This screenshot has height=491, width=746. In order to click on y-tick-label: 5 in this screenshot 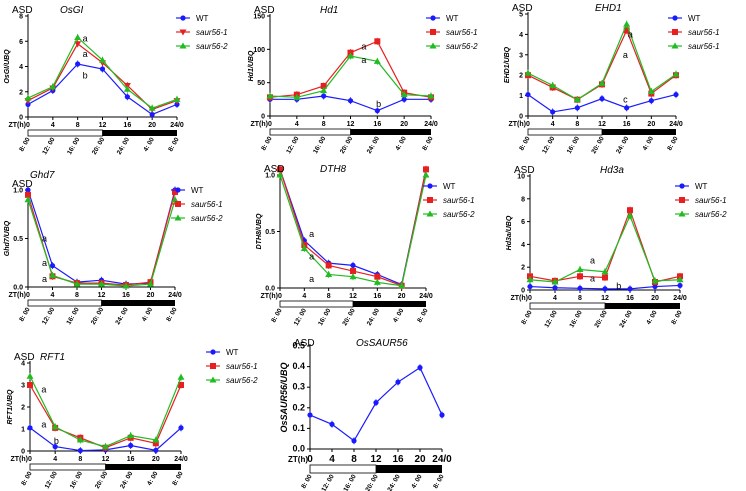, I will do `click(521, 15)`.